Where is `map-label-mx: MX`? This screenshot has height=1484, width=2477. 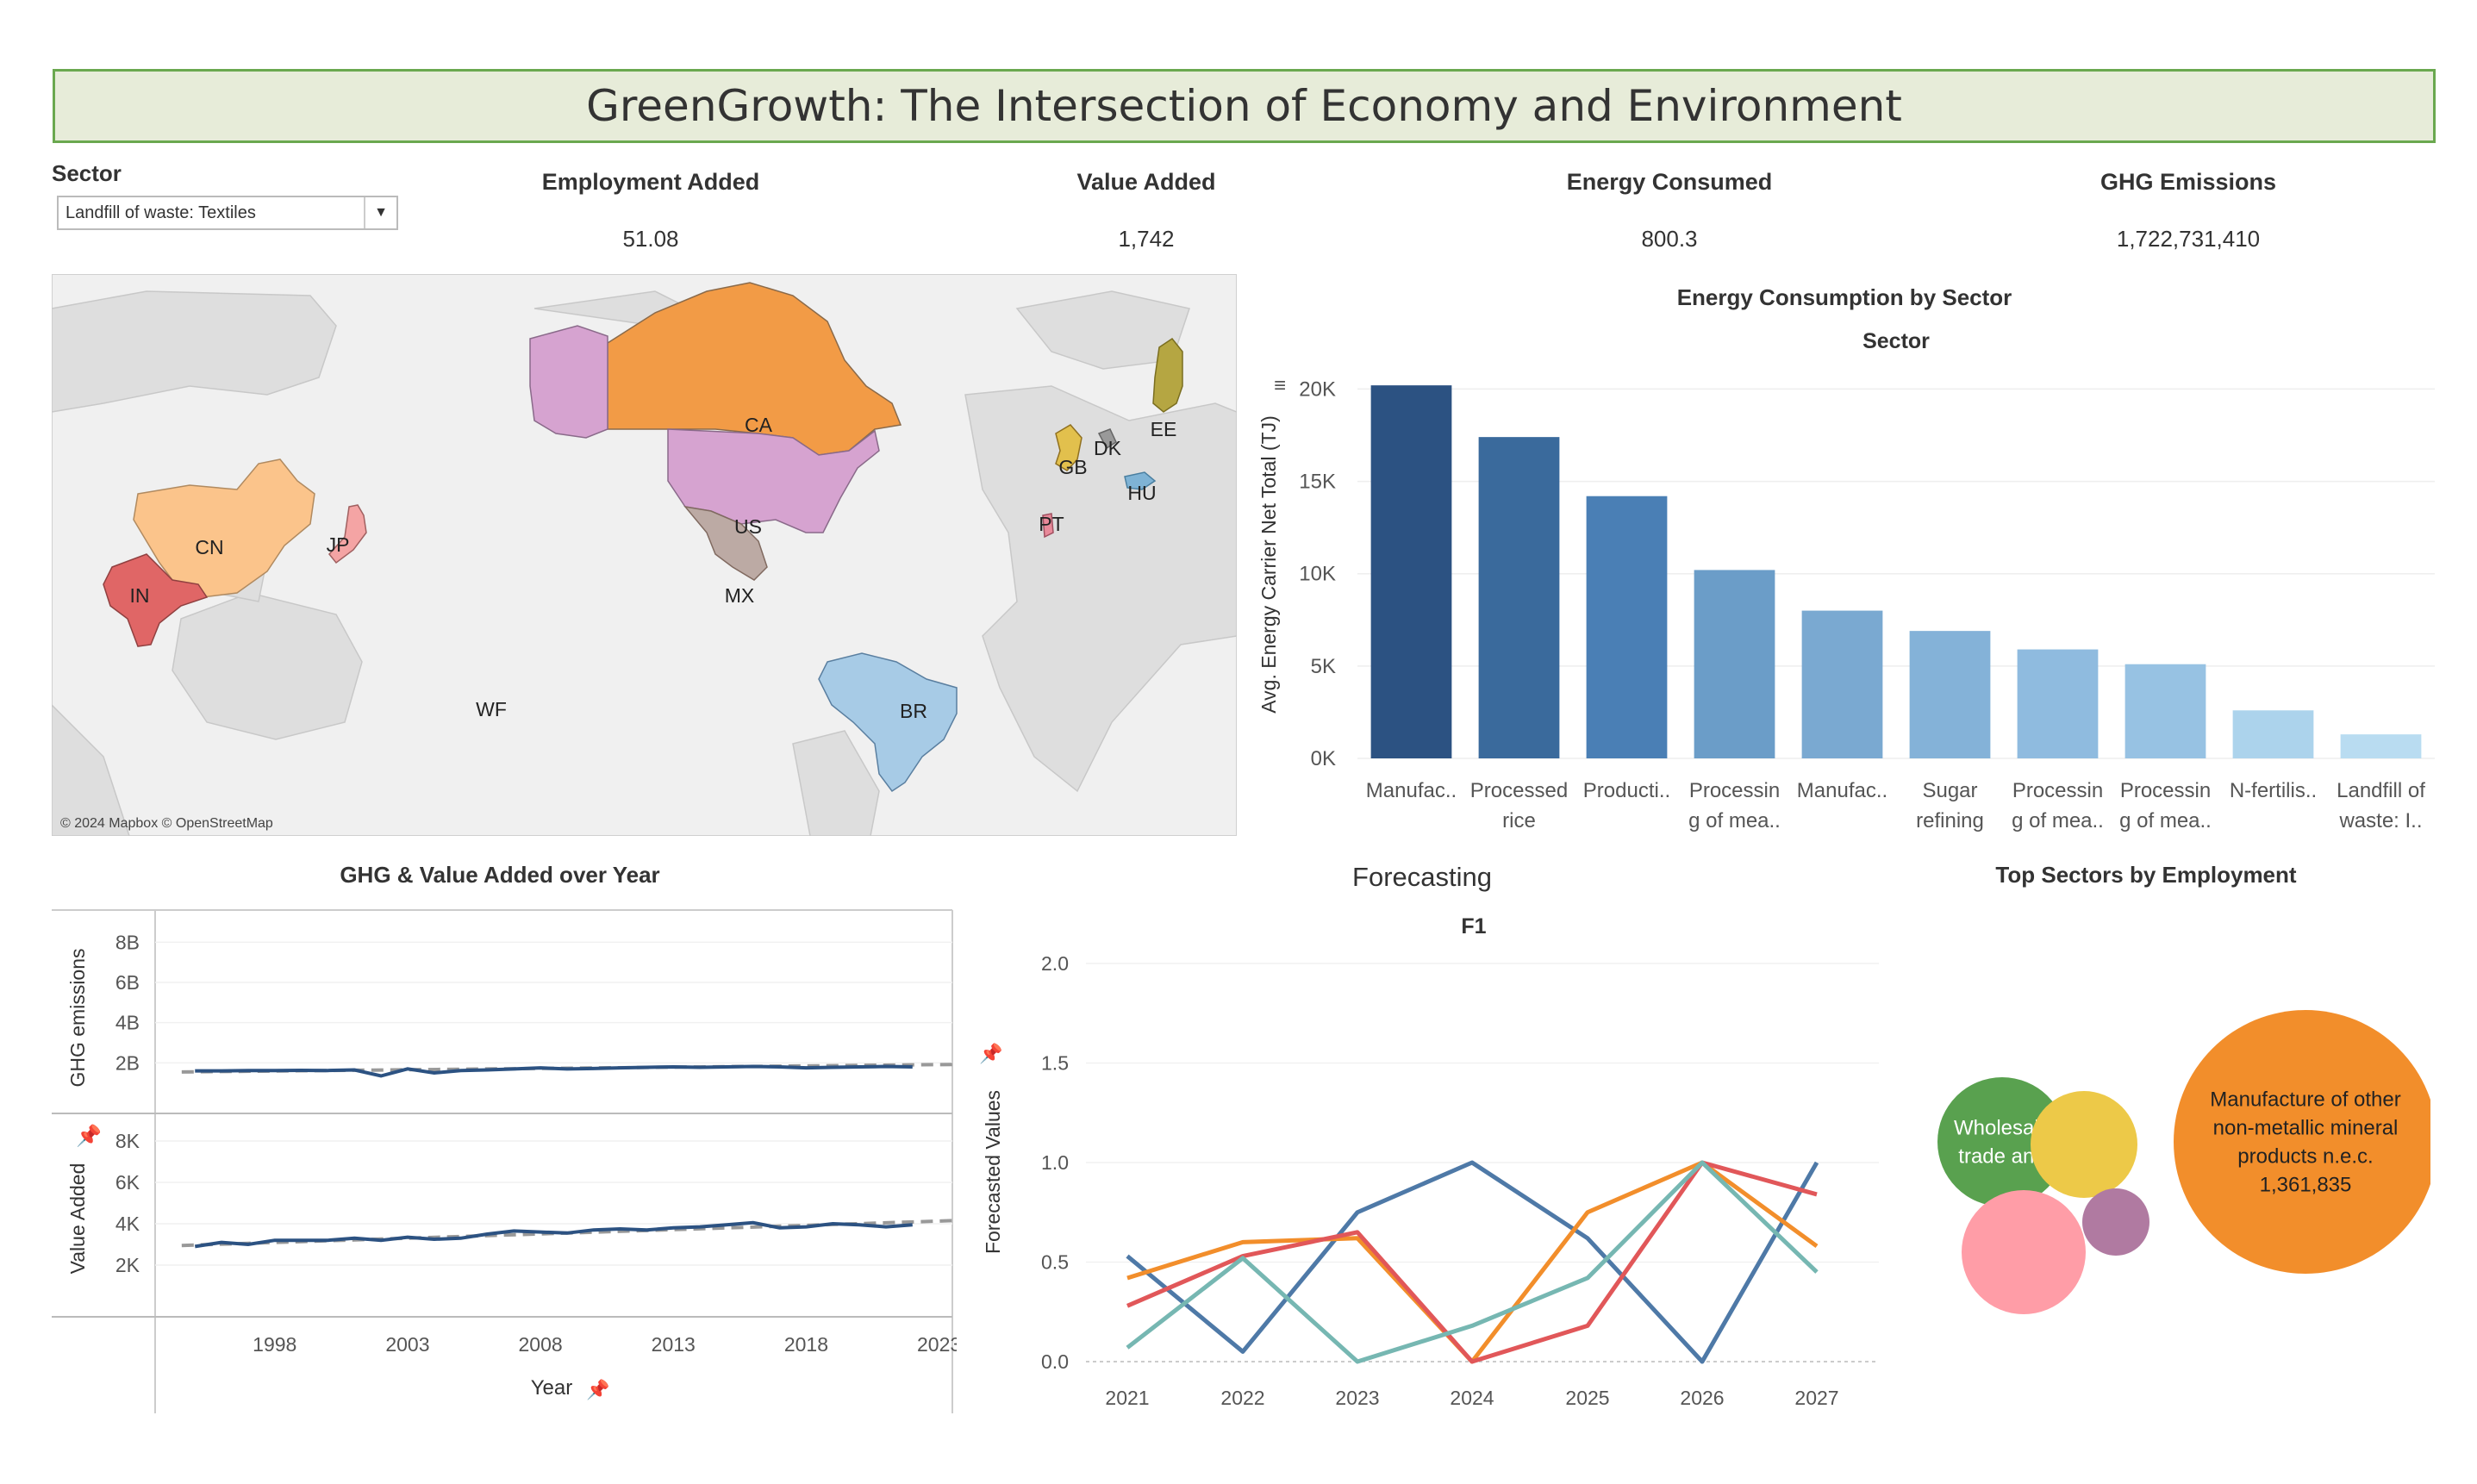
map-label-mx: MX is located at coordinates (740, 595).